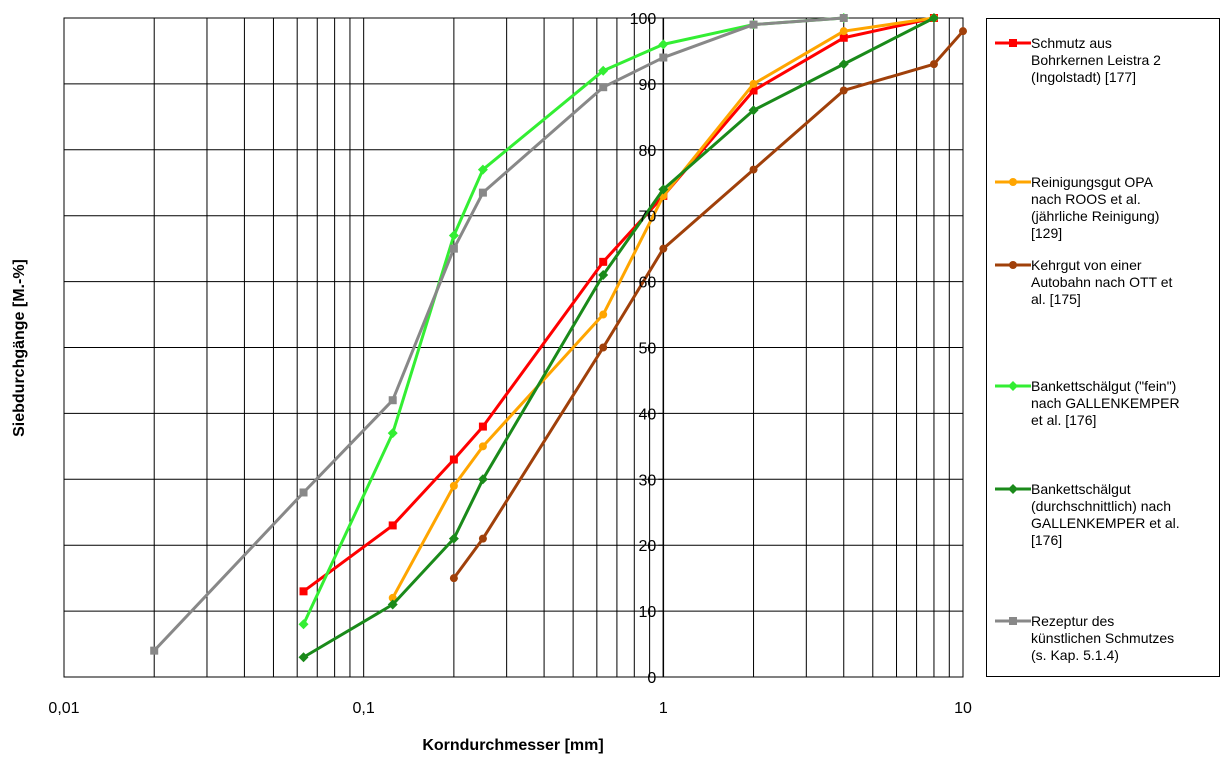 The image size is (1224, 757). Describe the element at coordinates (648, 151) in the screenshot. I see `y-tick-label: 80` at that location.